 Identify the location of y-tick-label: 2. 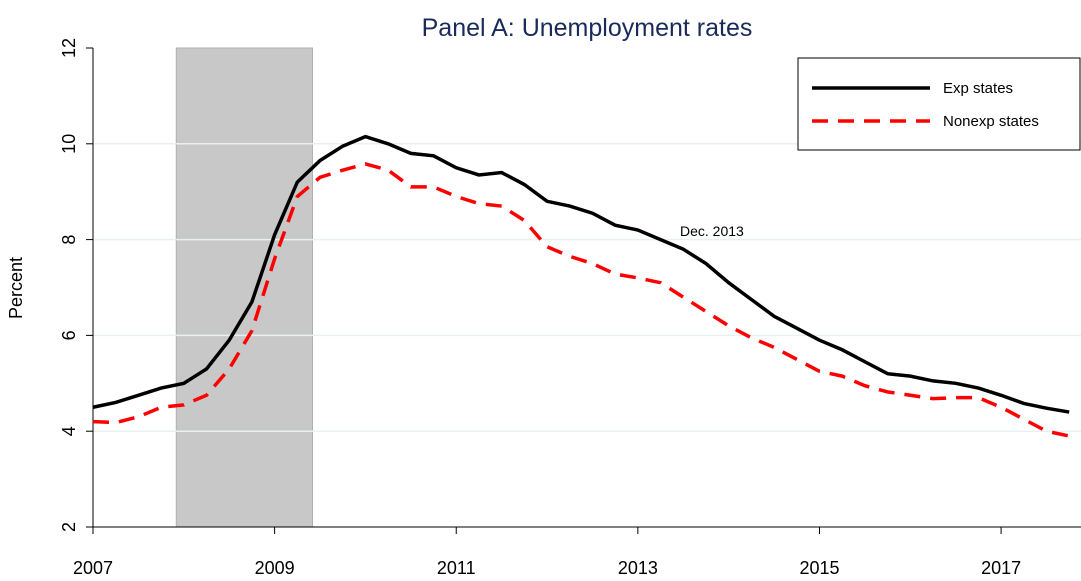
(69, 527).